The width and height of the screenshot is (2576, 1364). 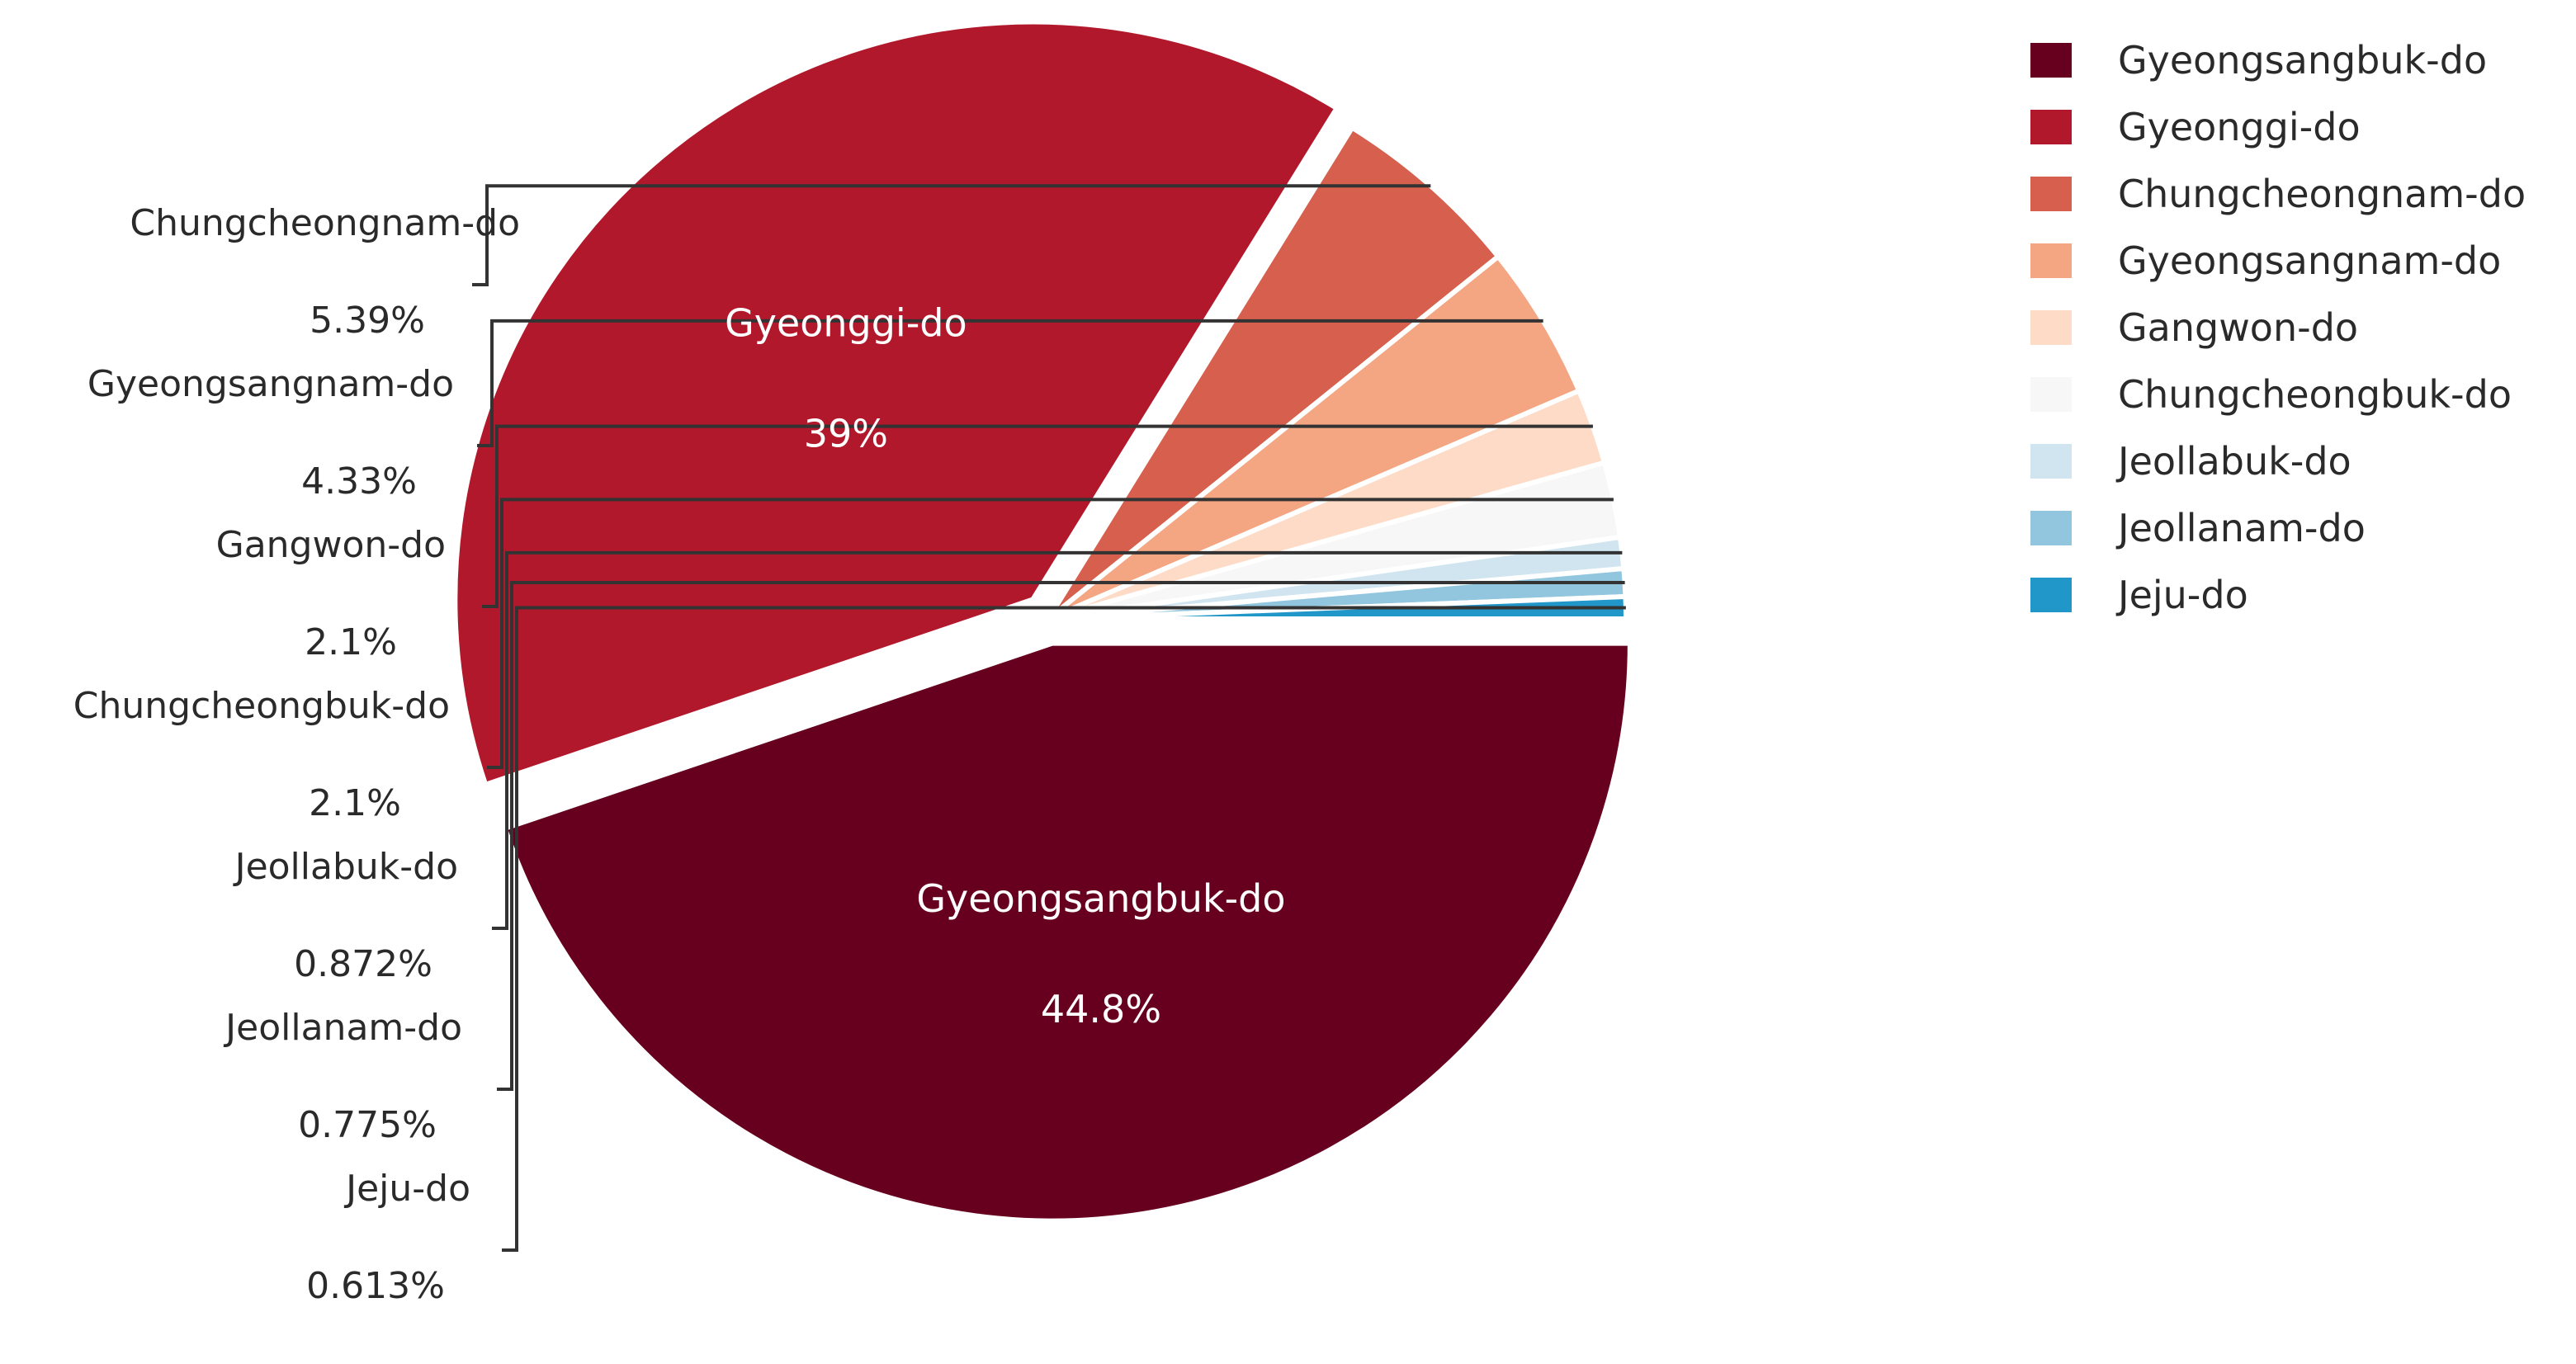 I want to click on legend-swatch-gangwon-do, so click(x=2051, y=327).